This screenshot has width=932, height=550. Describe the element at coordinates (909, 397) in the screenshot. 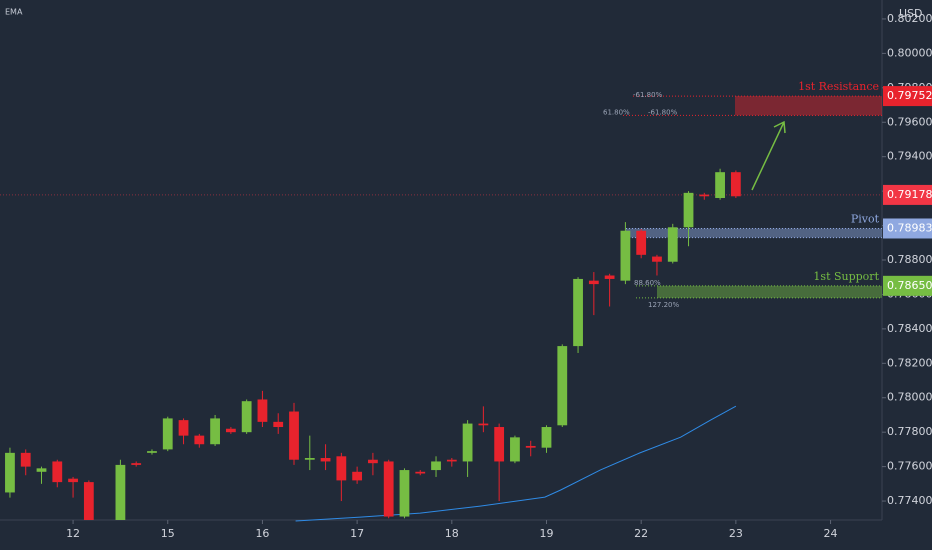

I see `y-tick-label: 0.78000` at that location.